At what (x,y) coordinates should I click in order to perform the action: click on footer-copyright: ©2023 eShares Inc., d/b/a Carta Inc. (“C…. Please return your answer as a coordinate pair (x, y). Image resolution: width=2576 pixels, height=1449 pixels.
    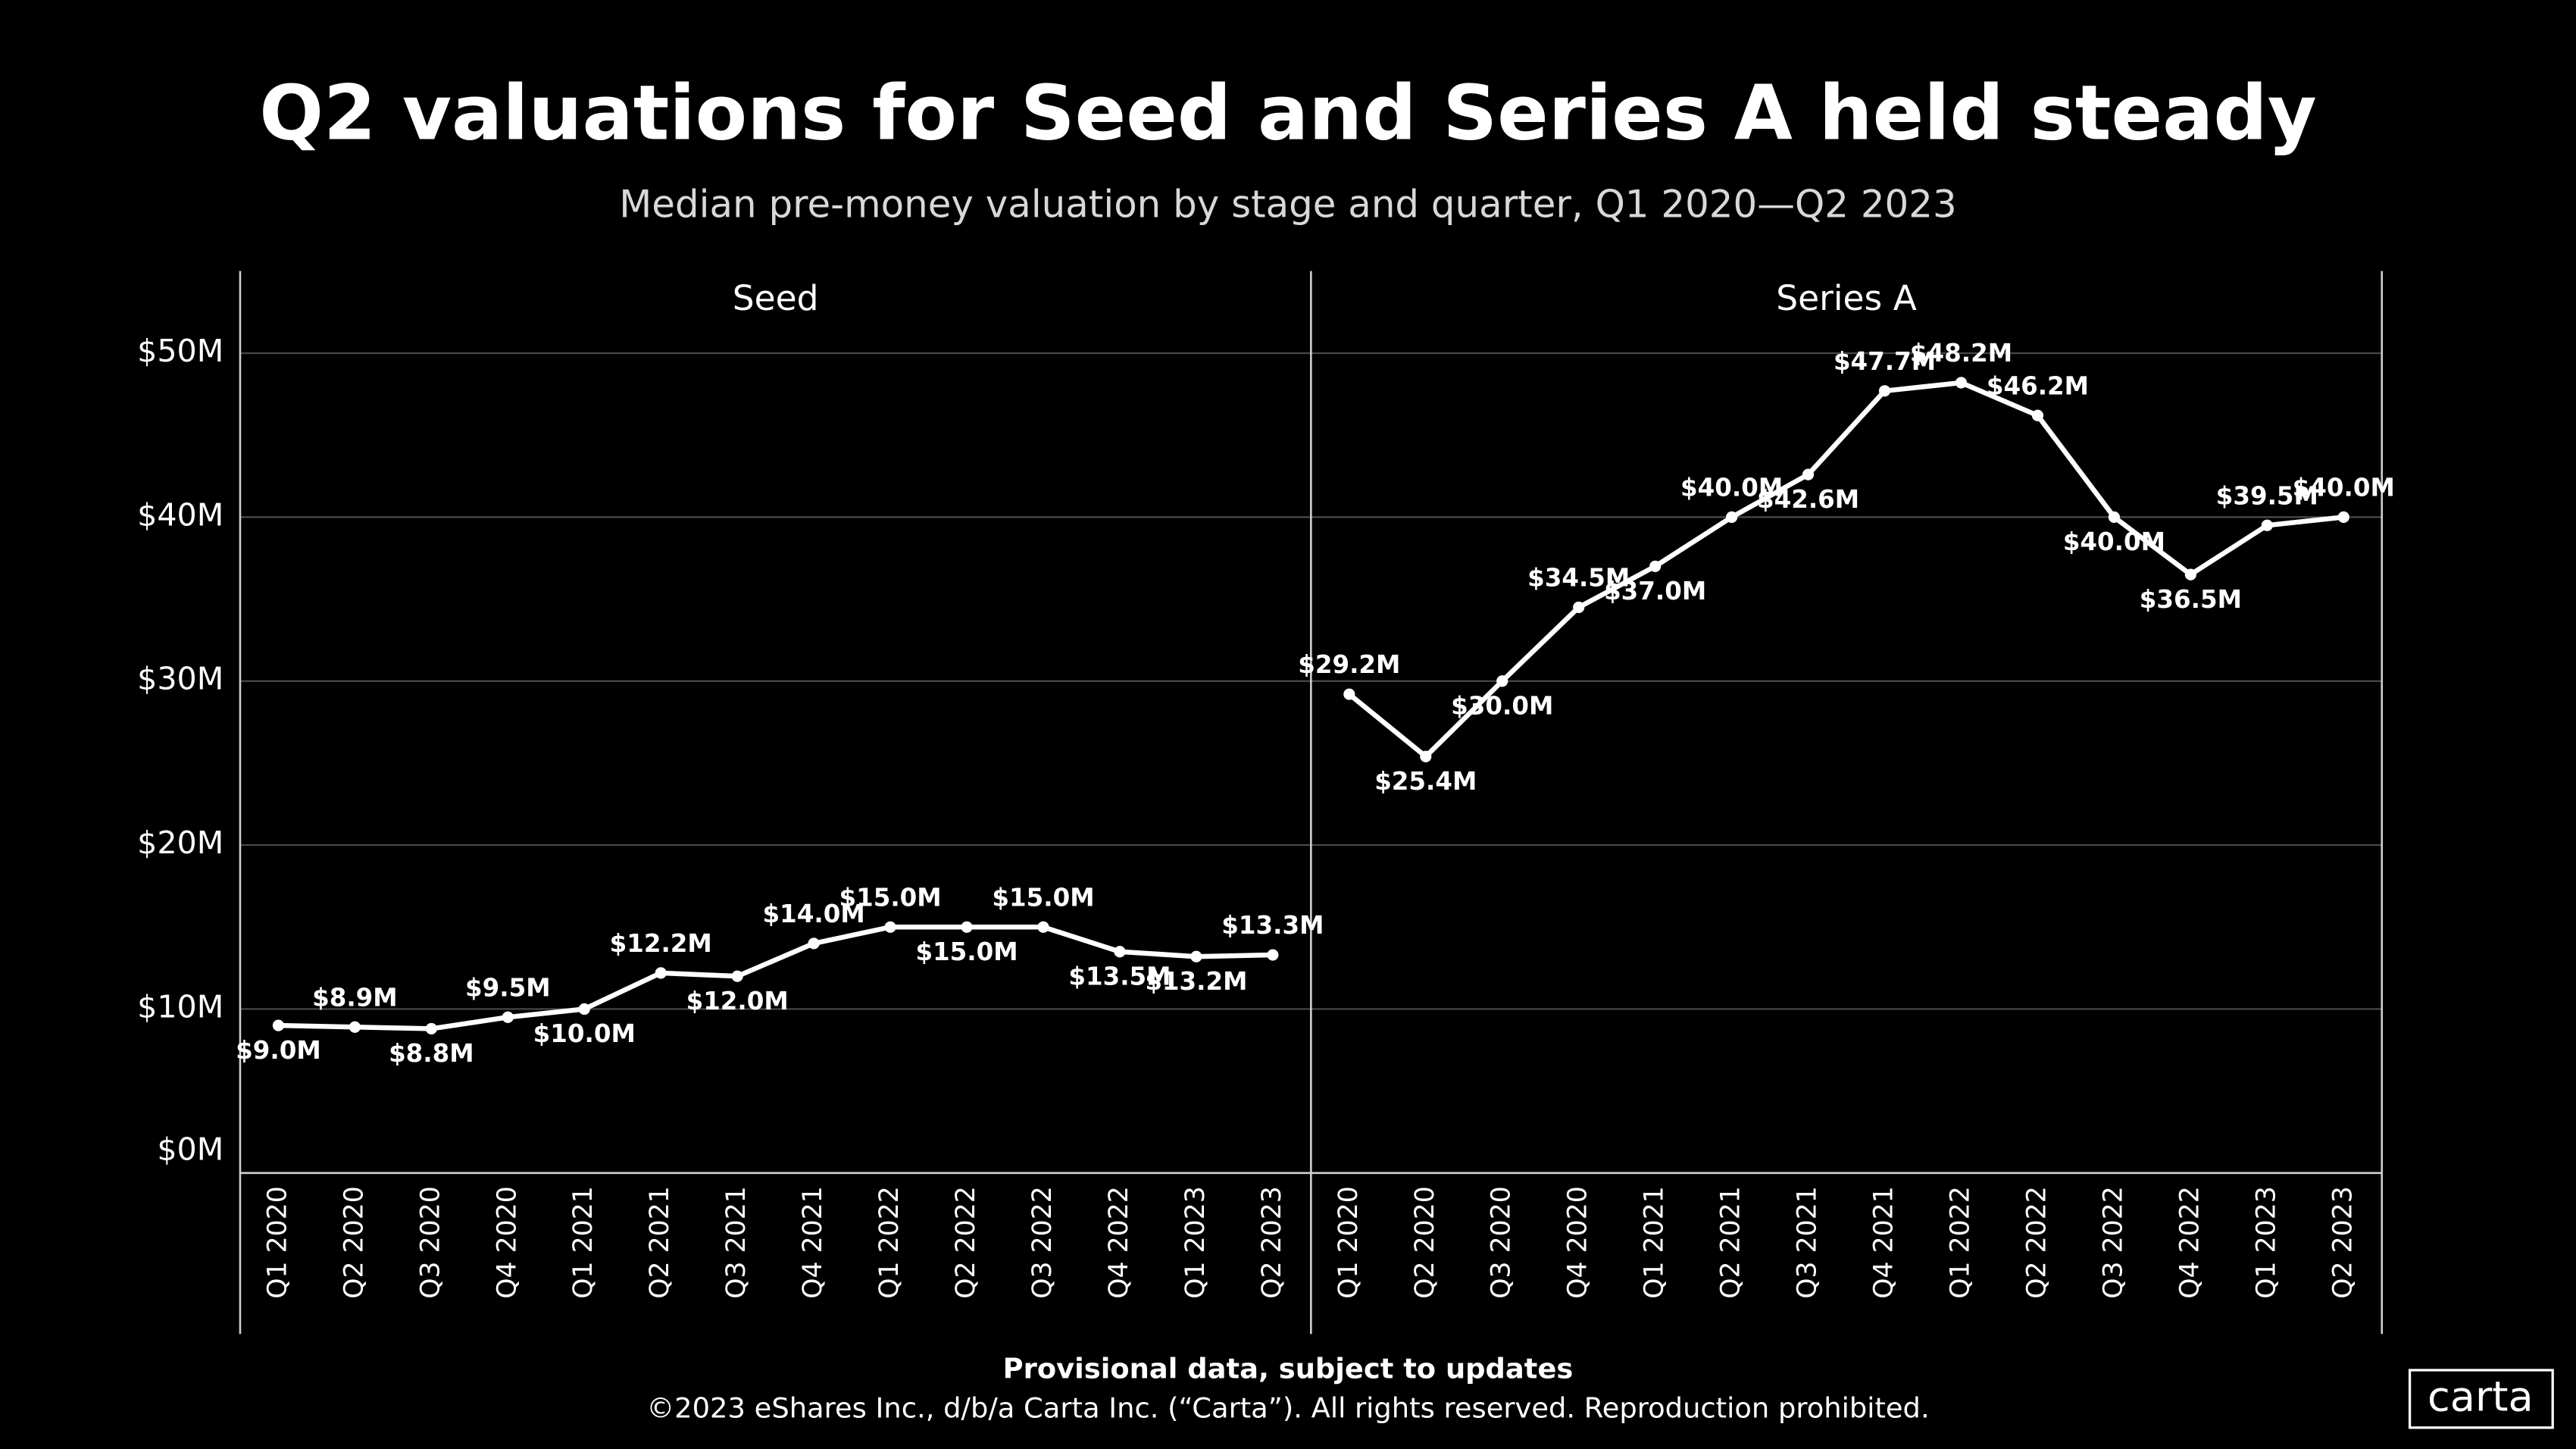
    Looking at the image, I should click on (1287, 1408).